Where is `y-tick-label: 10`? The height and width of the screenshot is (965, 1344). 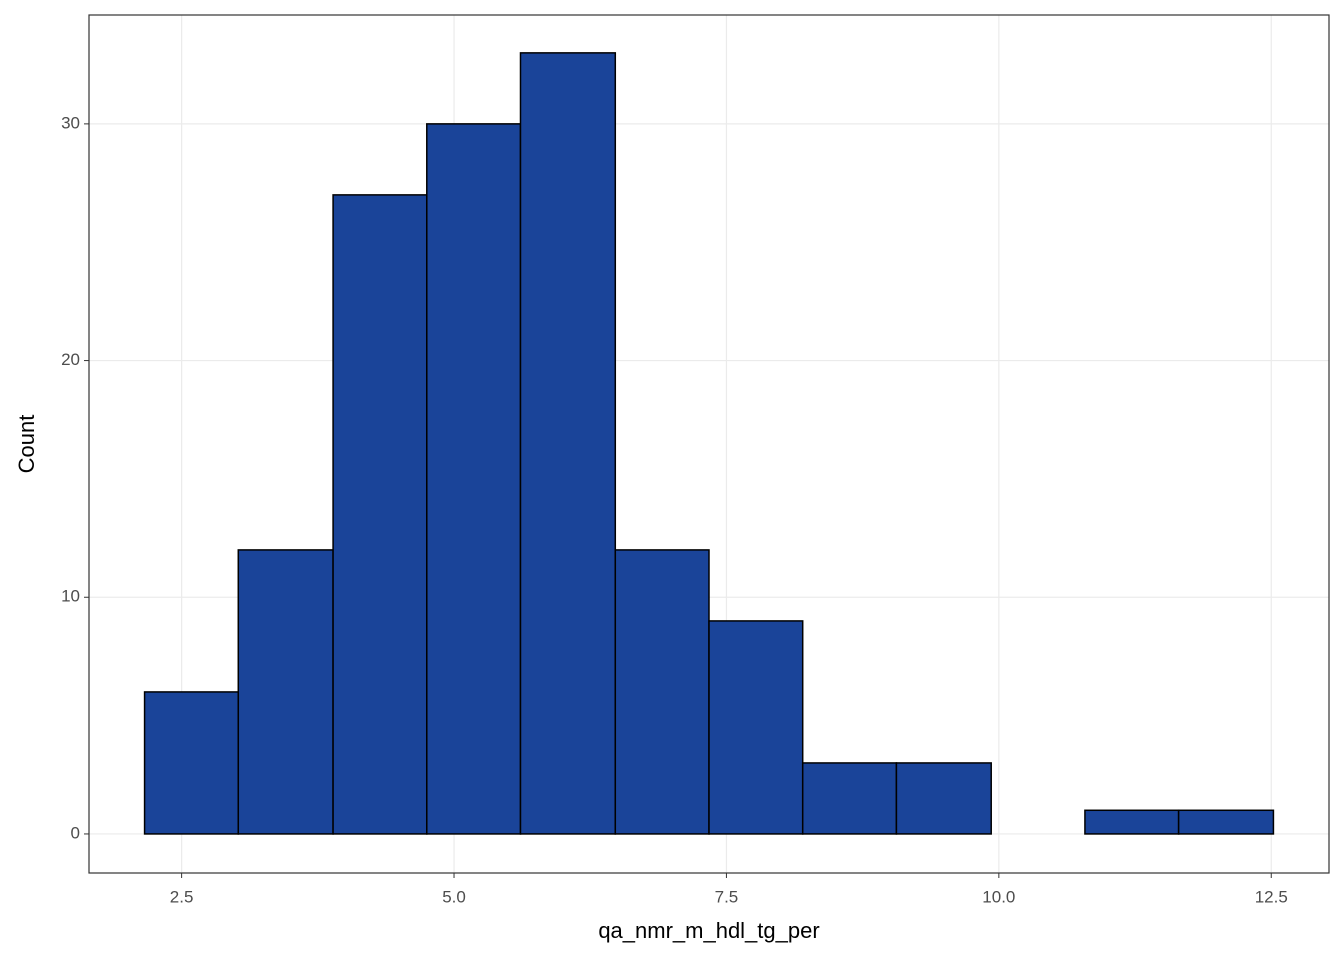
y-tick-label: 10 is located at coordinates (70, 596).